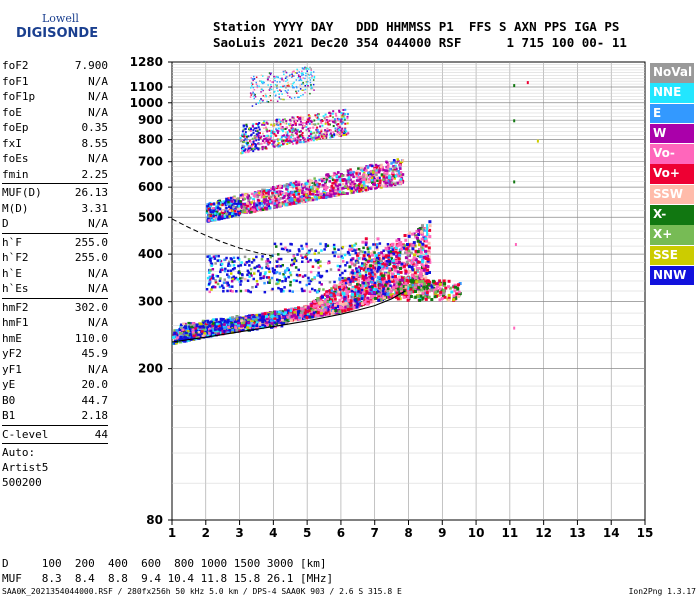 The height and width of the screenshot is (600, 700). What do you see at coordinates (12, 273) in the screenshot?
I see `param-name: h`E` at bounding box center [12, 273].